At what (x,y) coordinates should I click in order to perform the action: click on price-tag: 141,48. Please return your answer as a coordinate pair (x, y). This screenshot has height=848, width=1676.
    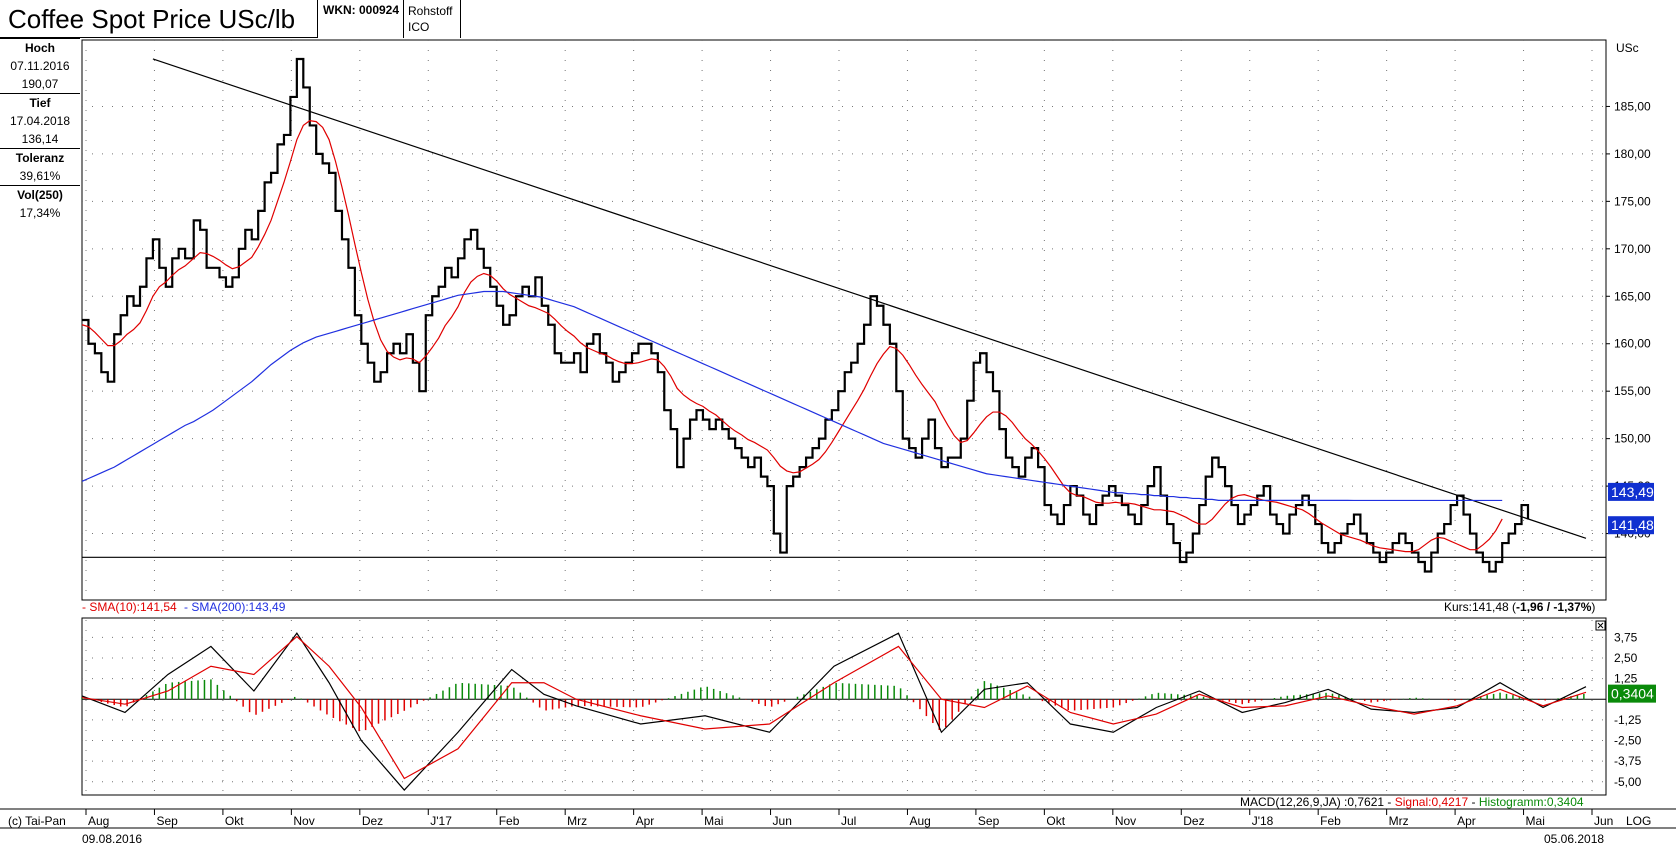
    Looking at the image, I should click on (1632, 525).